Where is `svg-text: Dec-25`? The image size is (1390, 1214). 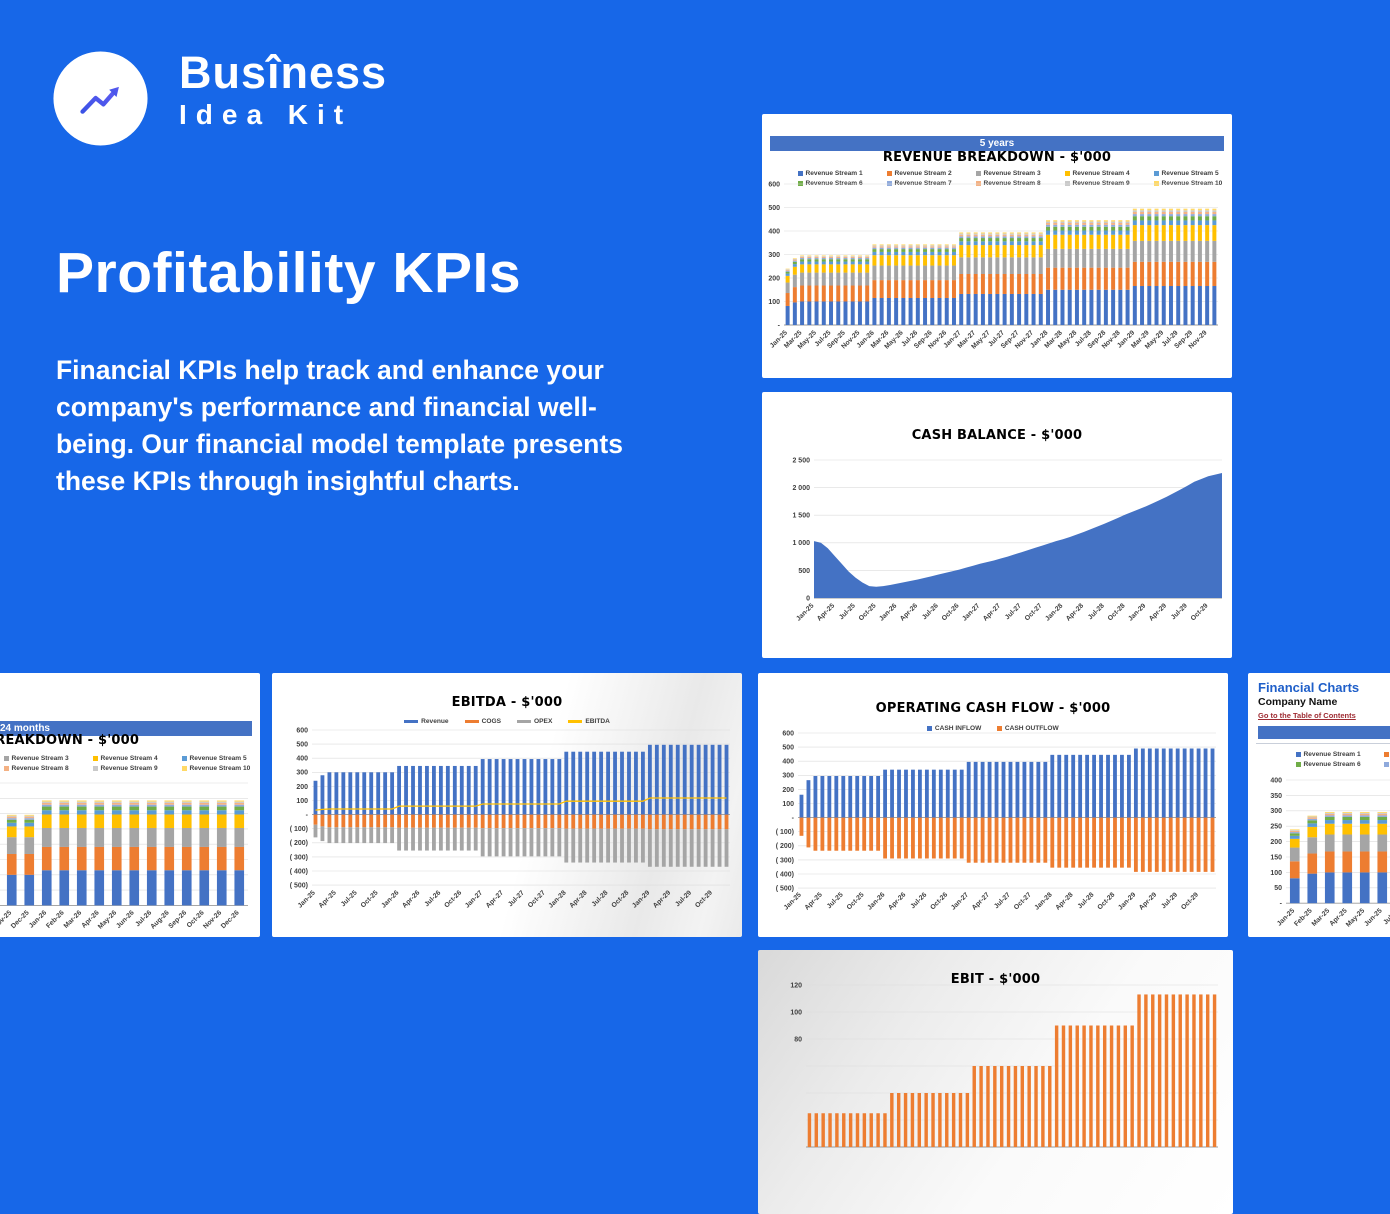
svg-text: Dec-25 is located at coordinates (20, 919).